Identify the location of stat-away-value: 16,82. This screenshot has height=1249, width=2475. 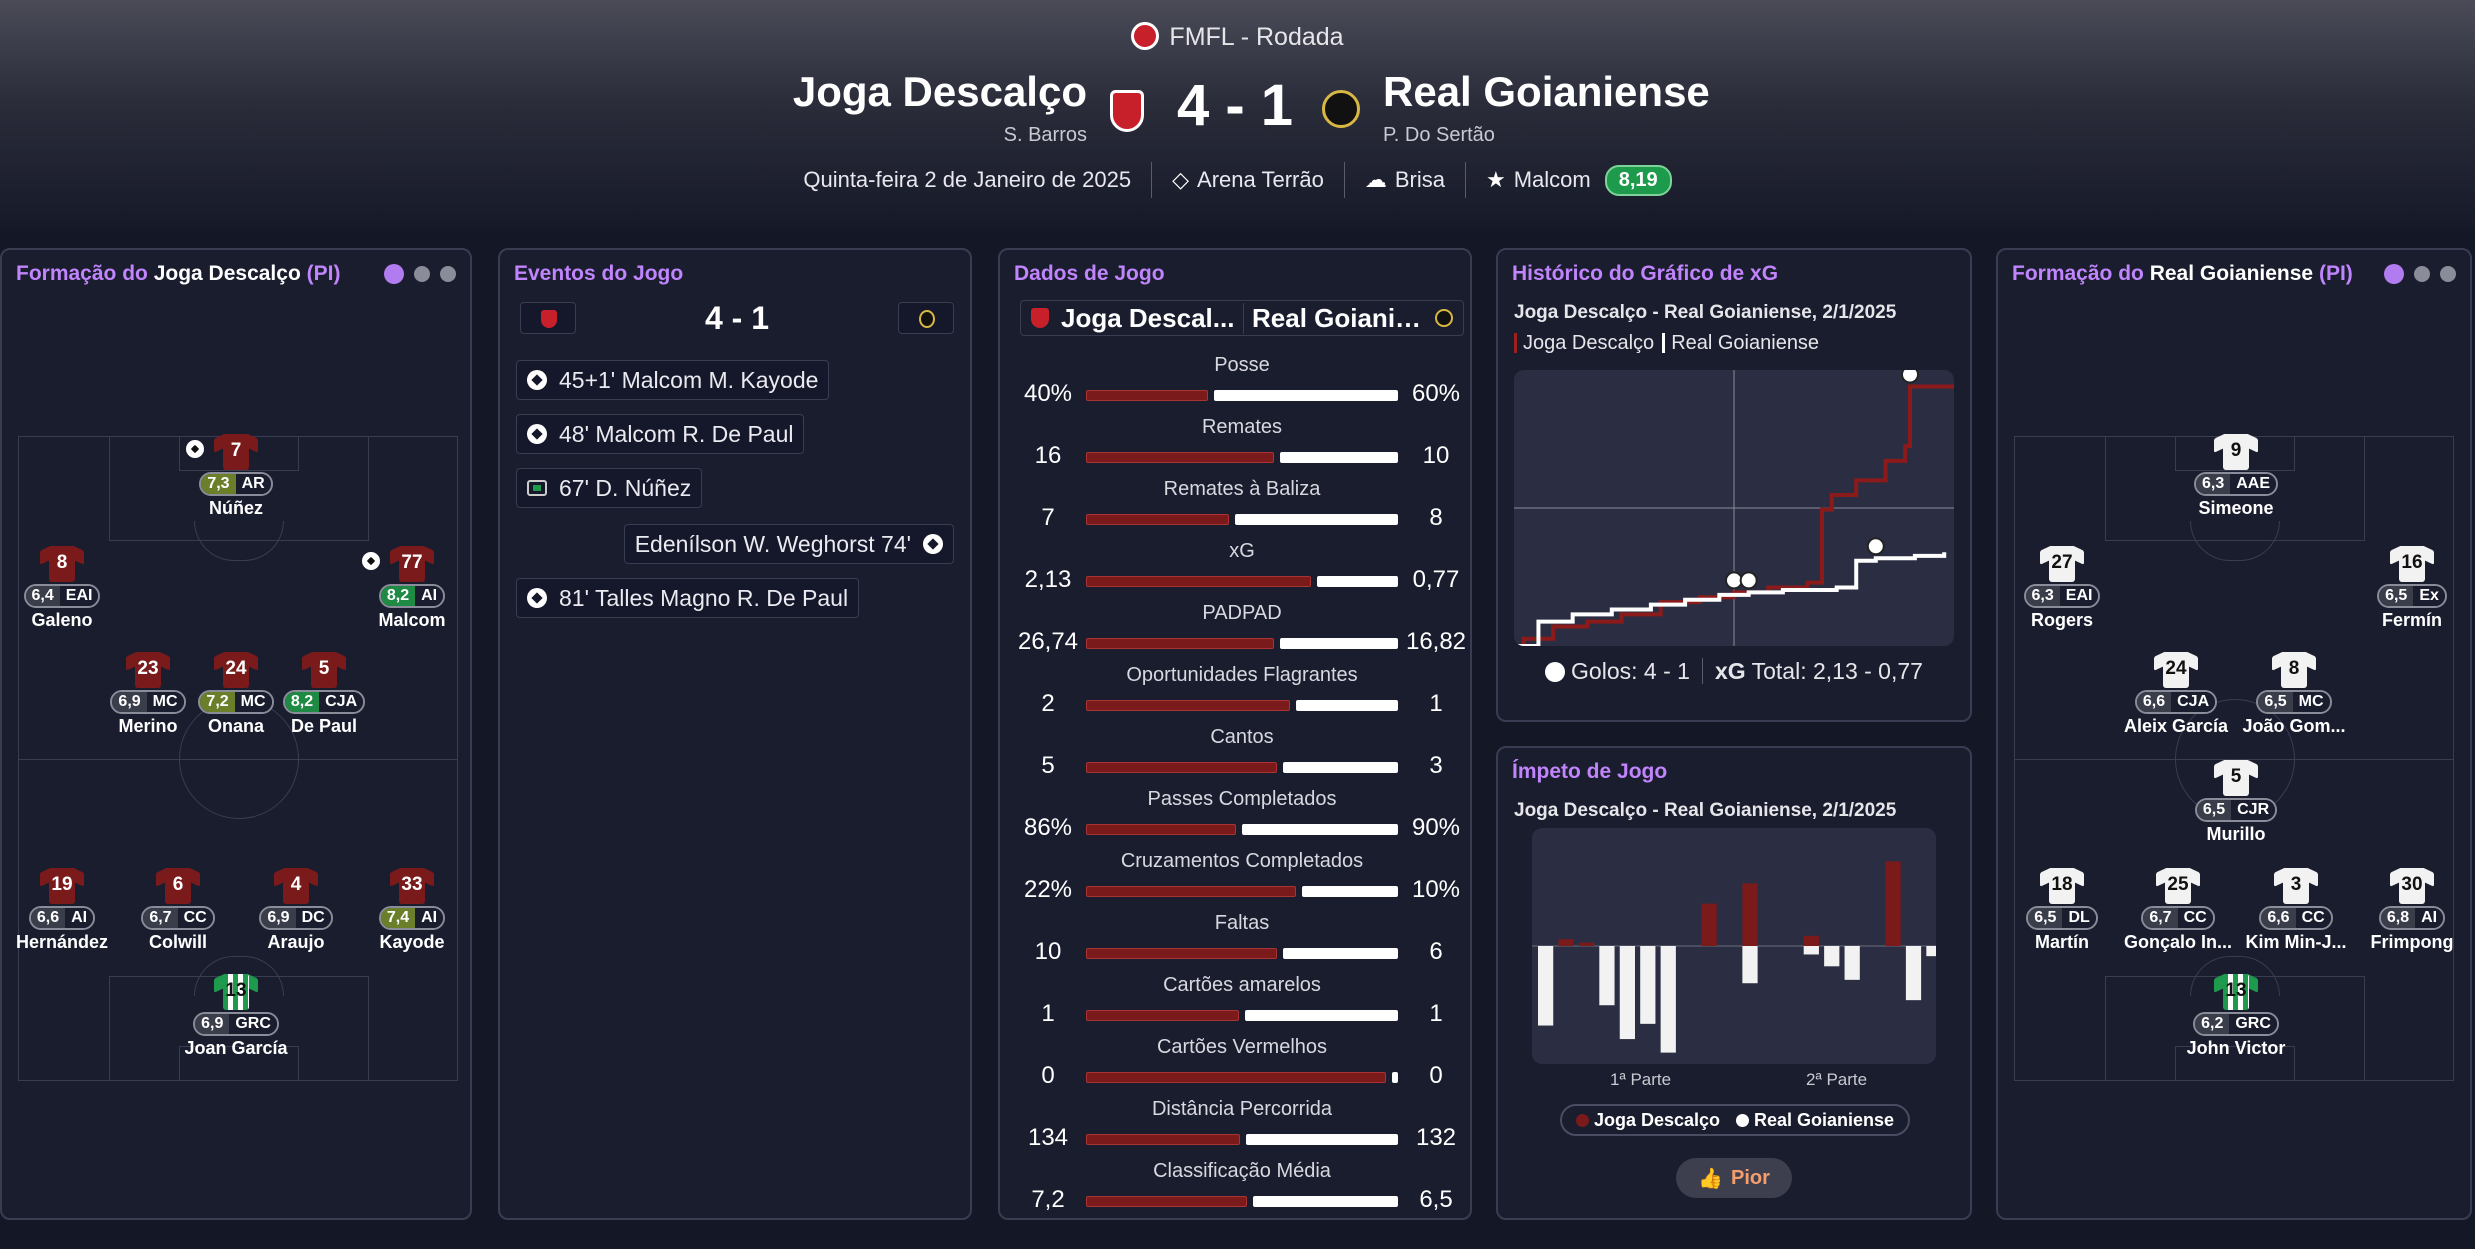
(1436, 641).